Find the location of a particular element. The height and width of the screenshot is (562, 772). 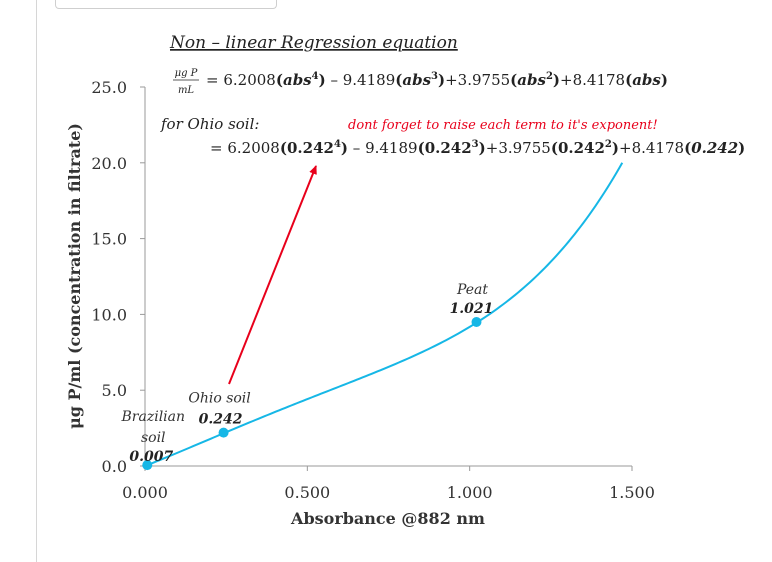

pointer-arrow is located at coordinates (272, 275).